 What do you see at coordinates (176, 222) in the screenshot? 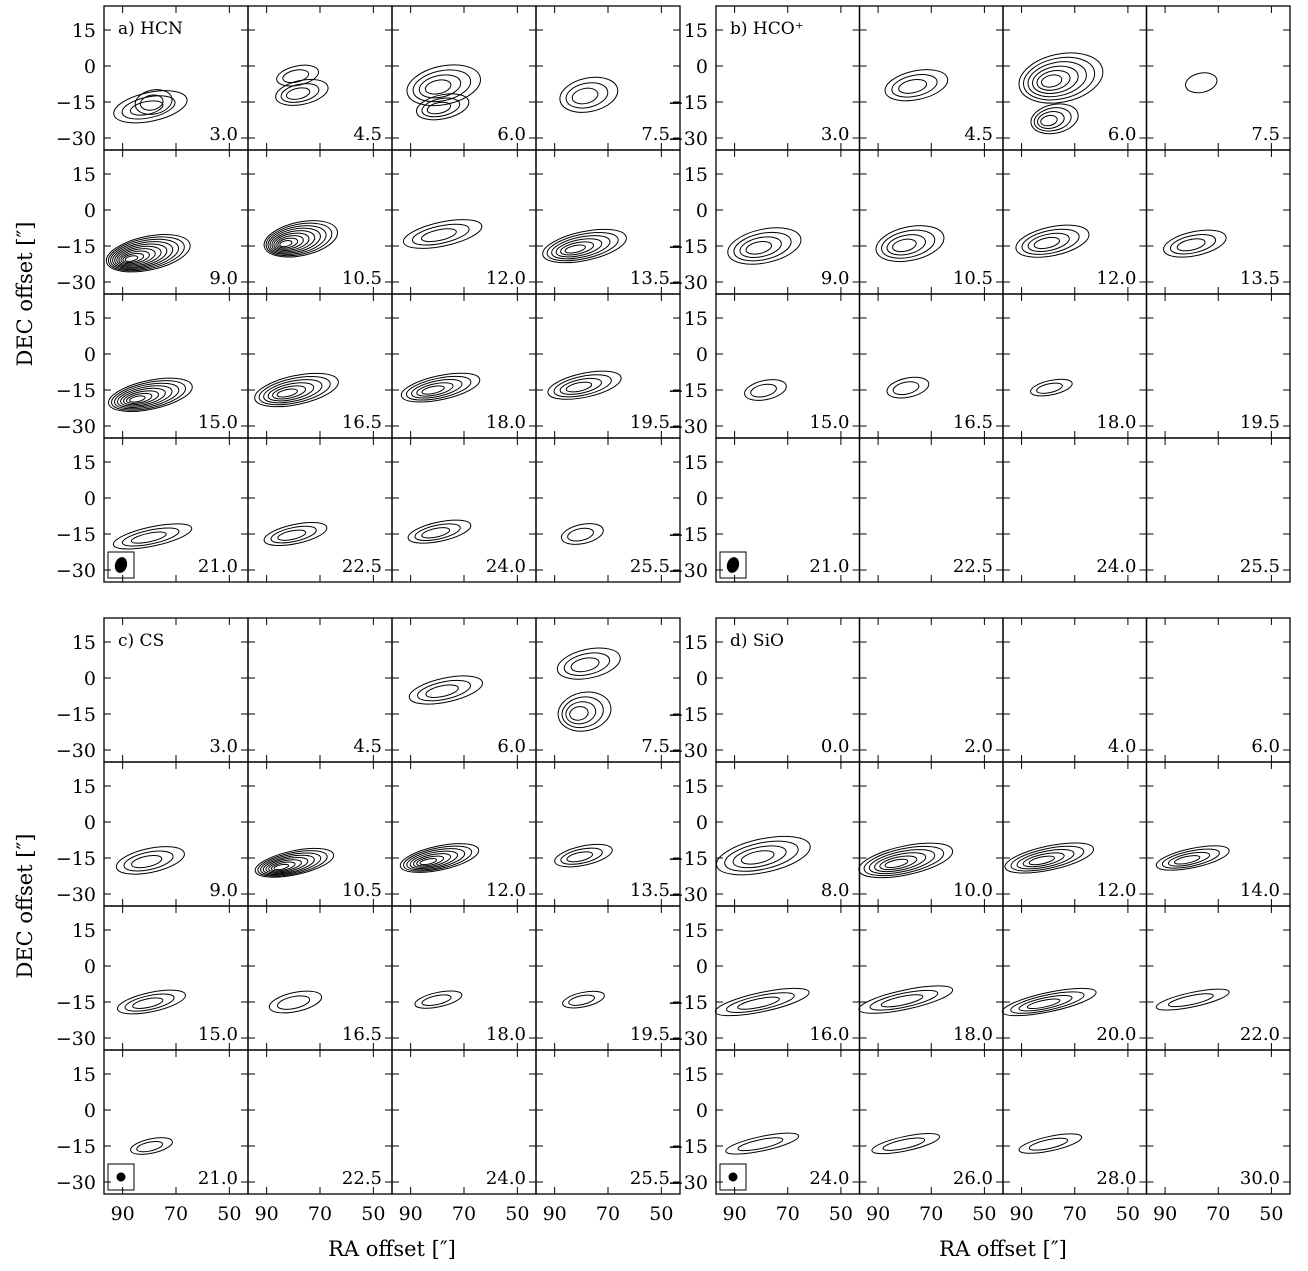
I see `channel-cell: 9.0` at bounding box center [176, 222].